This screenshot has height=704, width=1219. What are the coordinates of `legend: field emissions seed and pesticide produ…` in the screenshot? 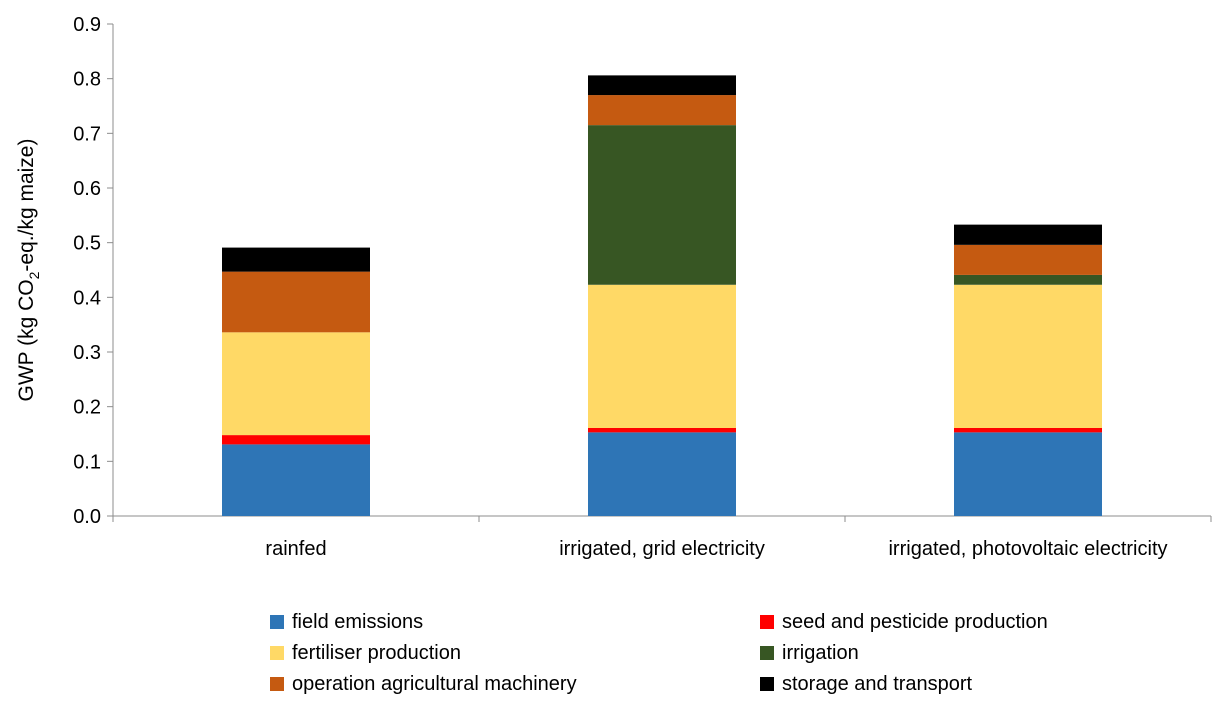 It's located at (720, 654).